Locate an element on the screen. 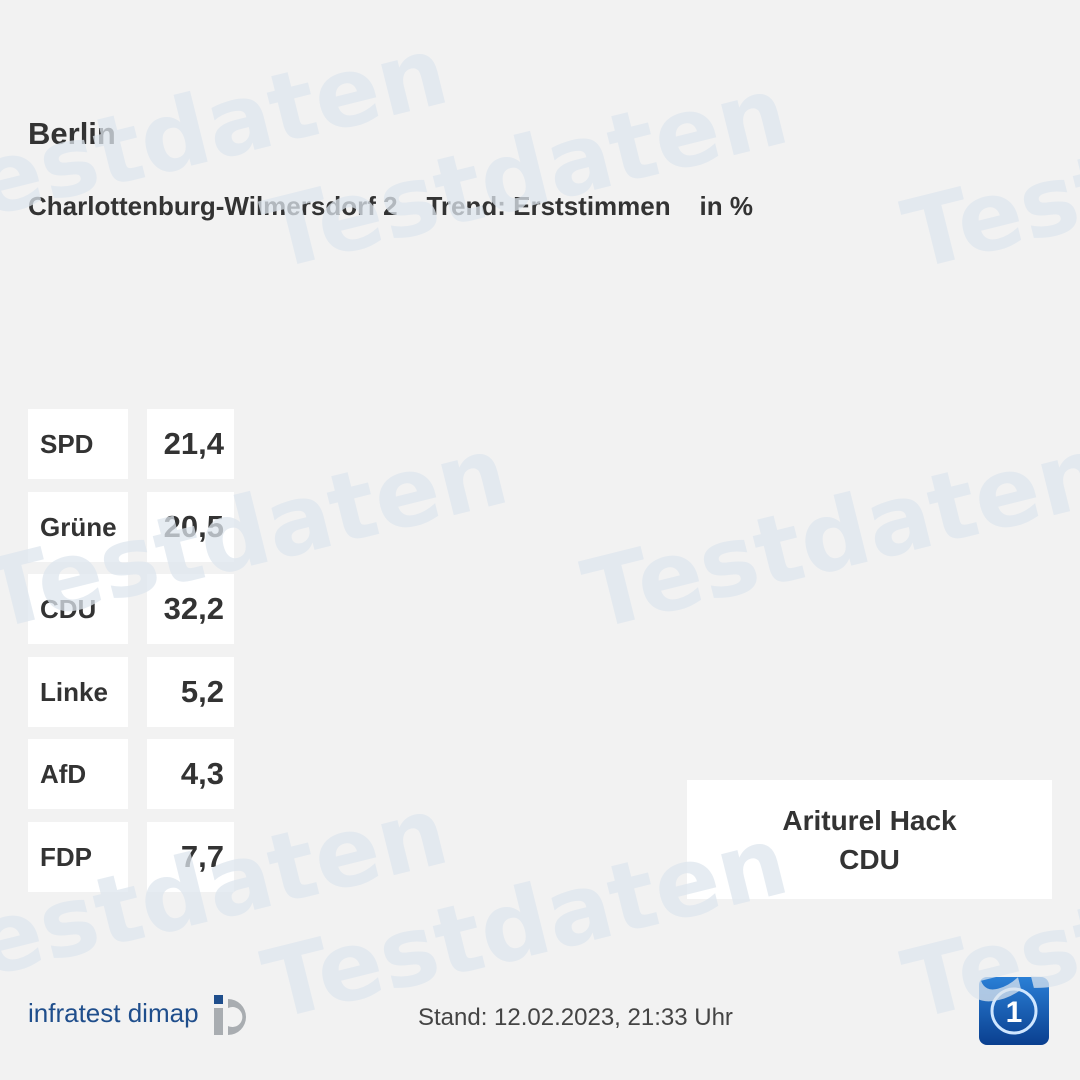 The width and height of the screenshot is (1080, 1080). party-label: FDP is located at coordinates (78, 857).